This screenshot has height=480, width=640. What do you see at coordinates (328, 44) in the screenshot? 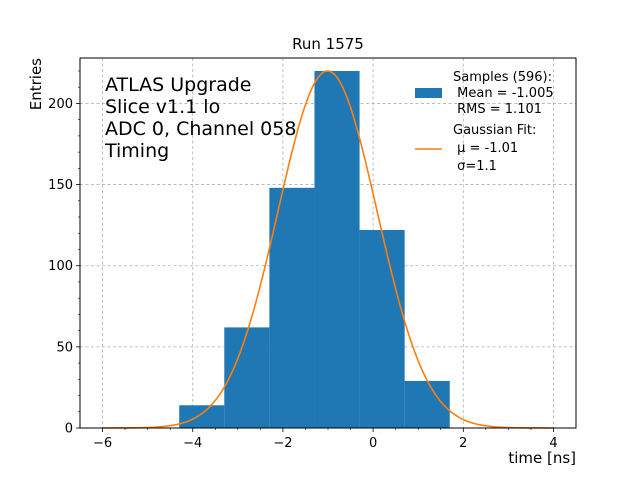
I see `chart-title: Run 1575` at bounding box center [328, 44].